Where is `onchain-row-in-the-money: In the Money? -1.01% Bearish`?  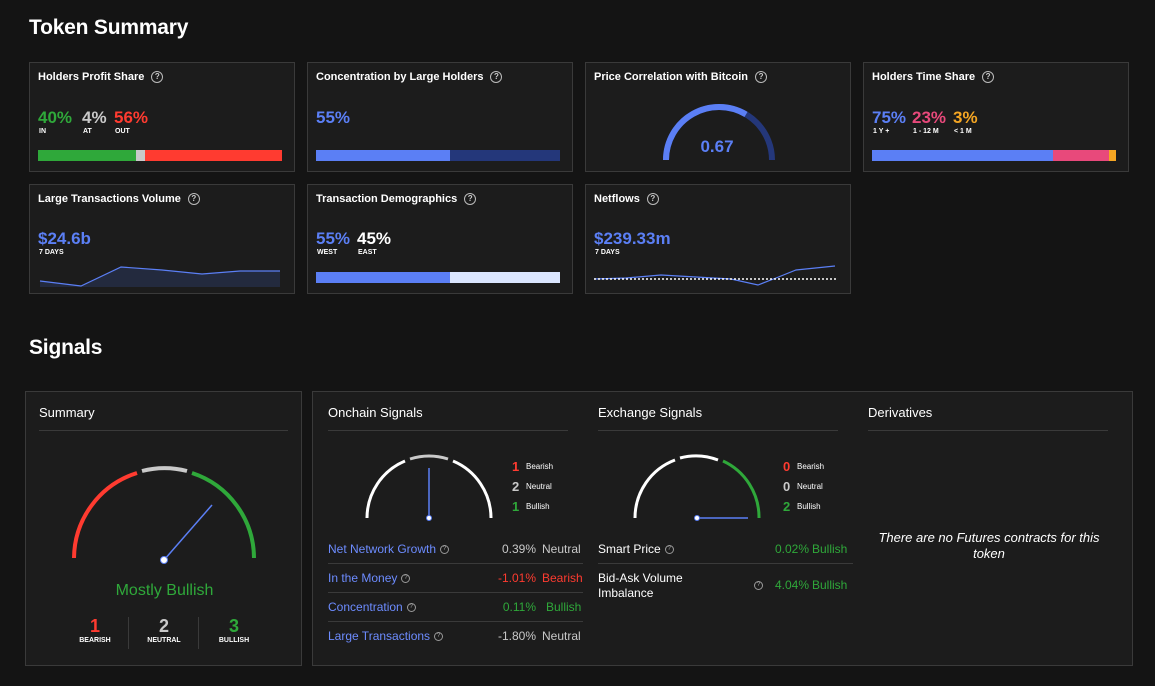 onchain-row-in-the-money: In the Money? -1.01% Bearish is located at coordinates (455, 578).